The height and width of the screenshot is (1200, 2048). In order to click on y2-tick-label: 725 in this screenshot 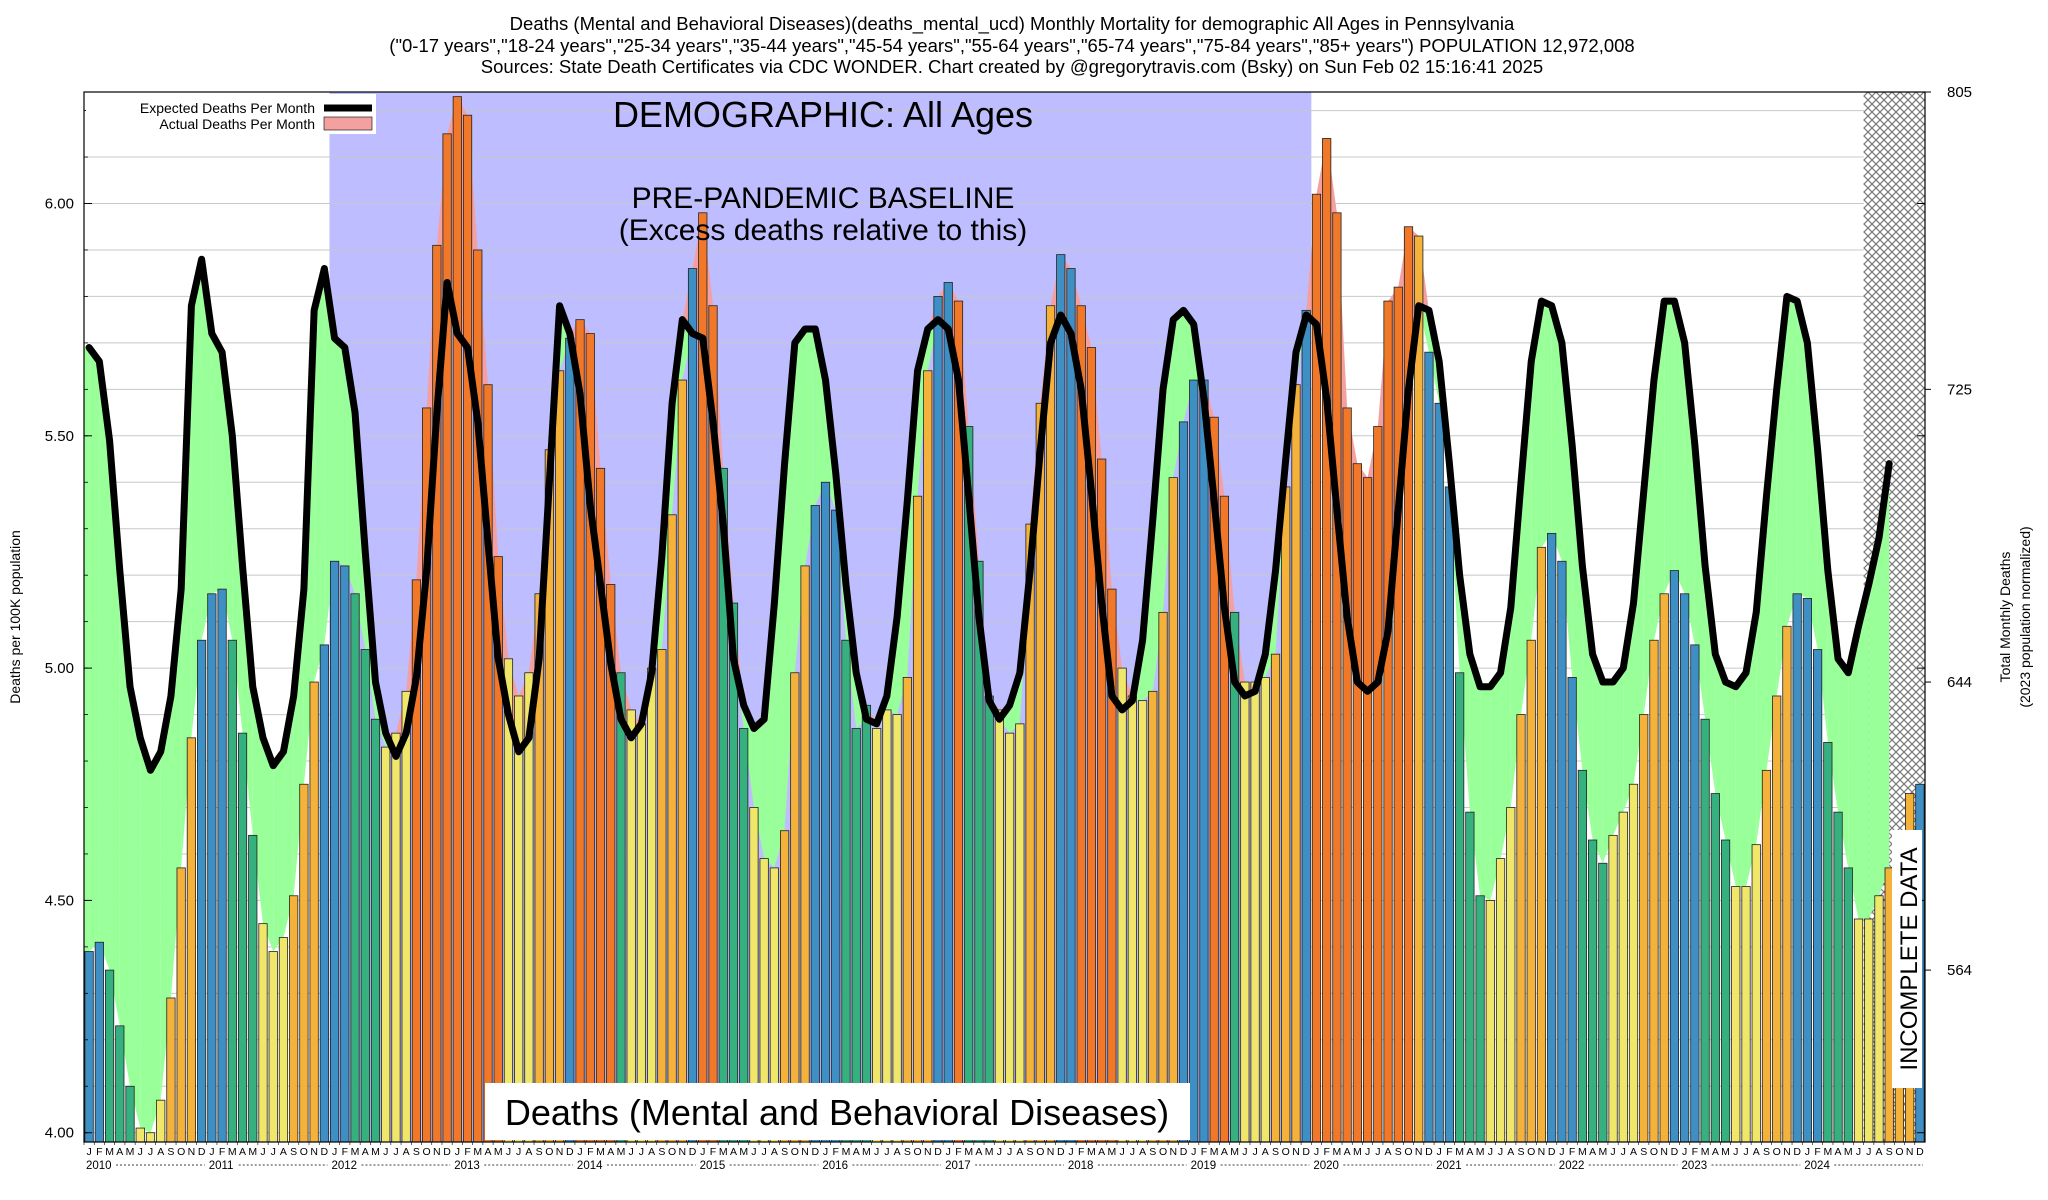, I will do `click(1959, 389)`.